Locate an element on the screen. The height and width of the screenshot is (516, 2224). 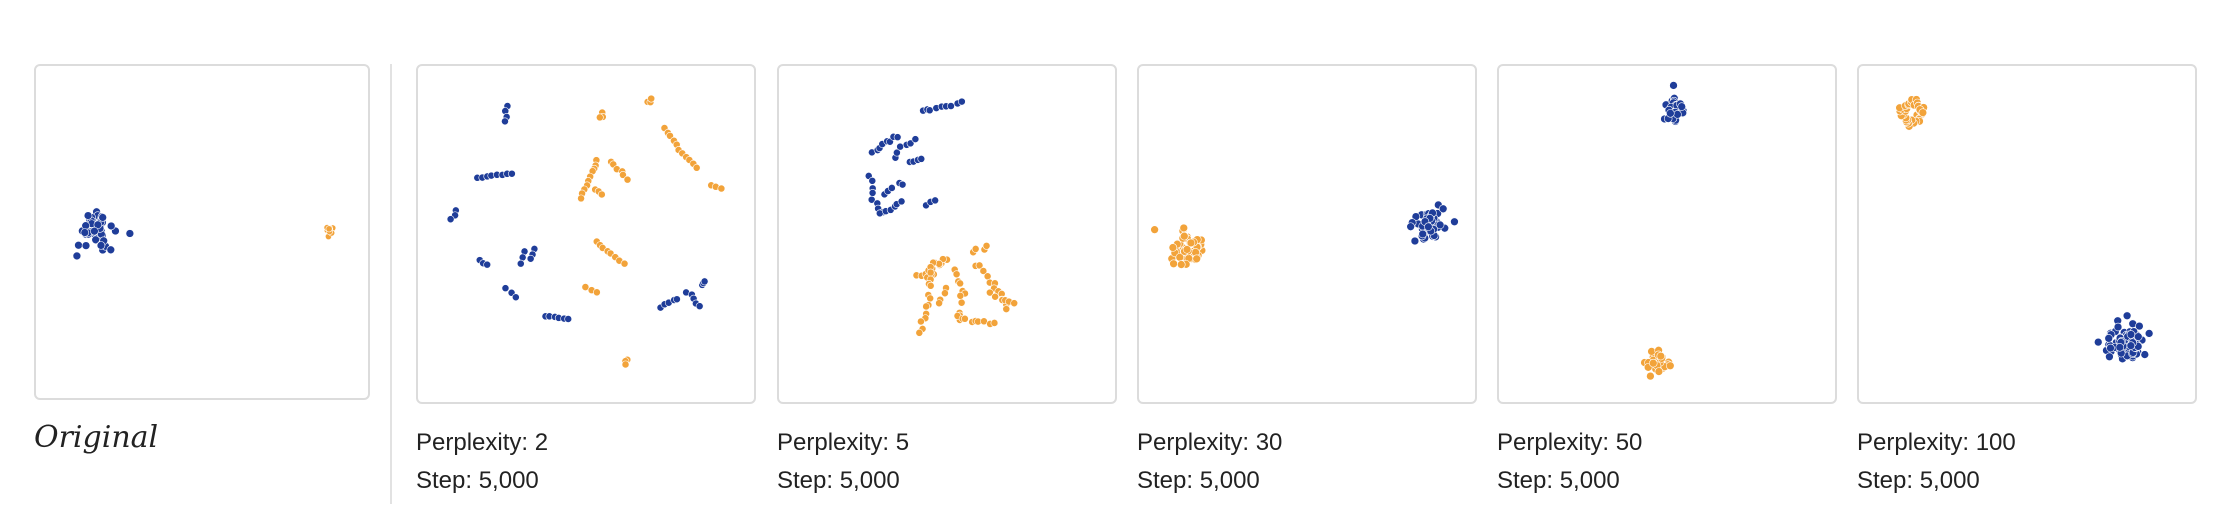
original-label: Original is located at coordinates (96, 437).